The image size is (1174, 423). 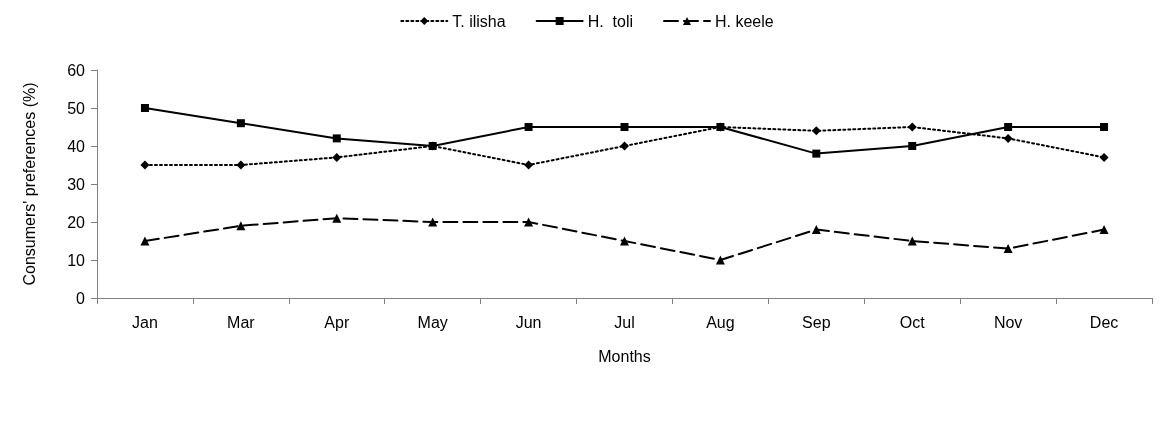 What do you see at coordinates (1104, 322) in the screenshot?
I see `x-tick-label: Dec` at bounding box center [1104, 322].